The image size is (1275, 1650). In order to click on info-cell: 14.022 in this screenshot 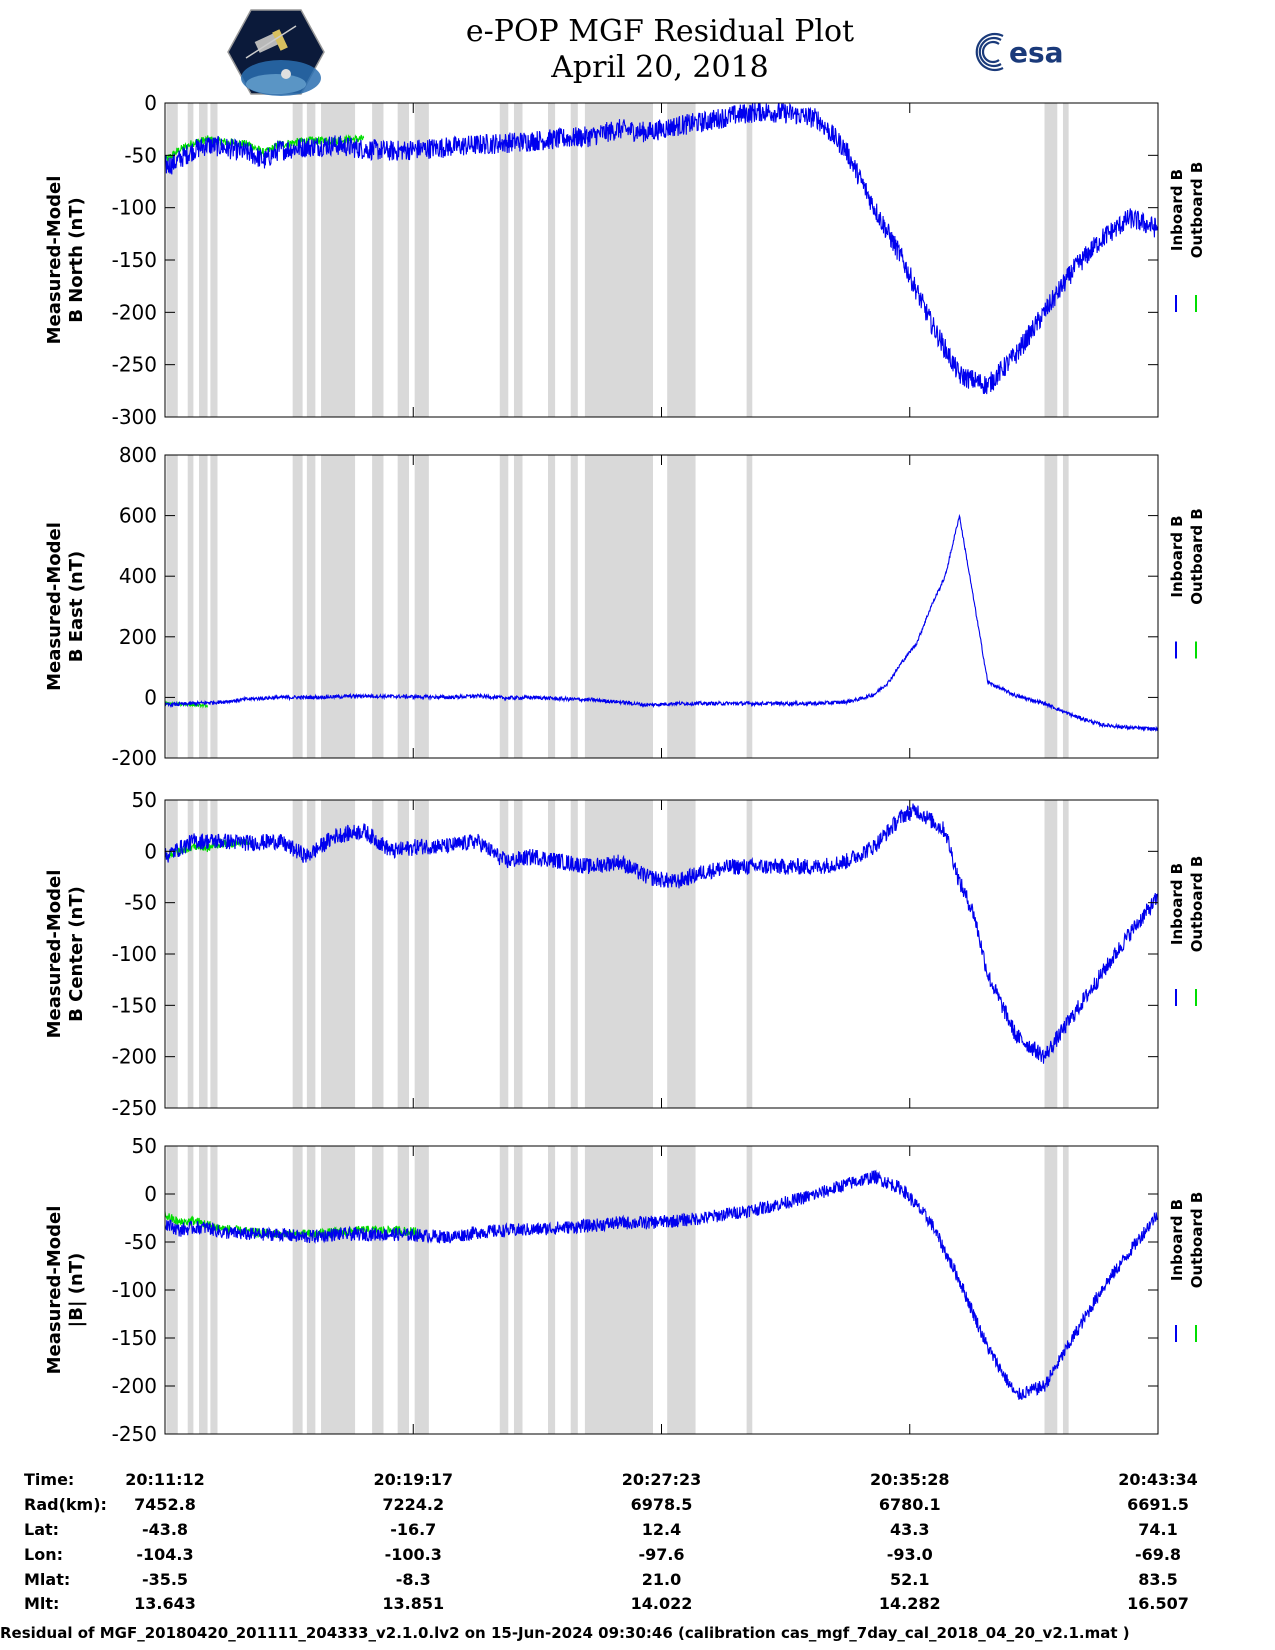, I will do `click(661, 1603)`.